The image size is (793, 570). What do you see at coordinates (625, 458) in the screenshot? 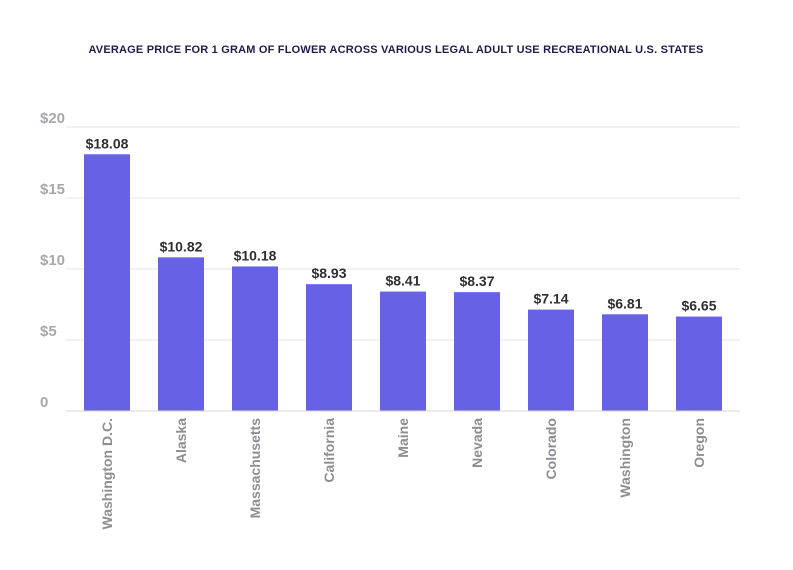
I see `x-tick-label: Washington` at bounding box center [625, 458].